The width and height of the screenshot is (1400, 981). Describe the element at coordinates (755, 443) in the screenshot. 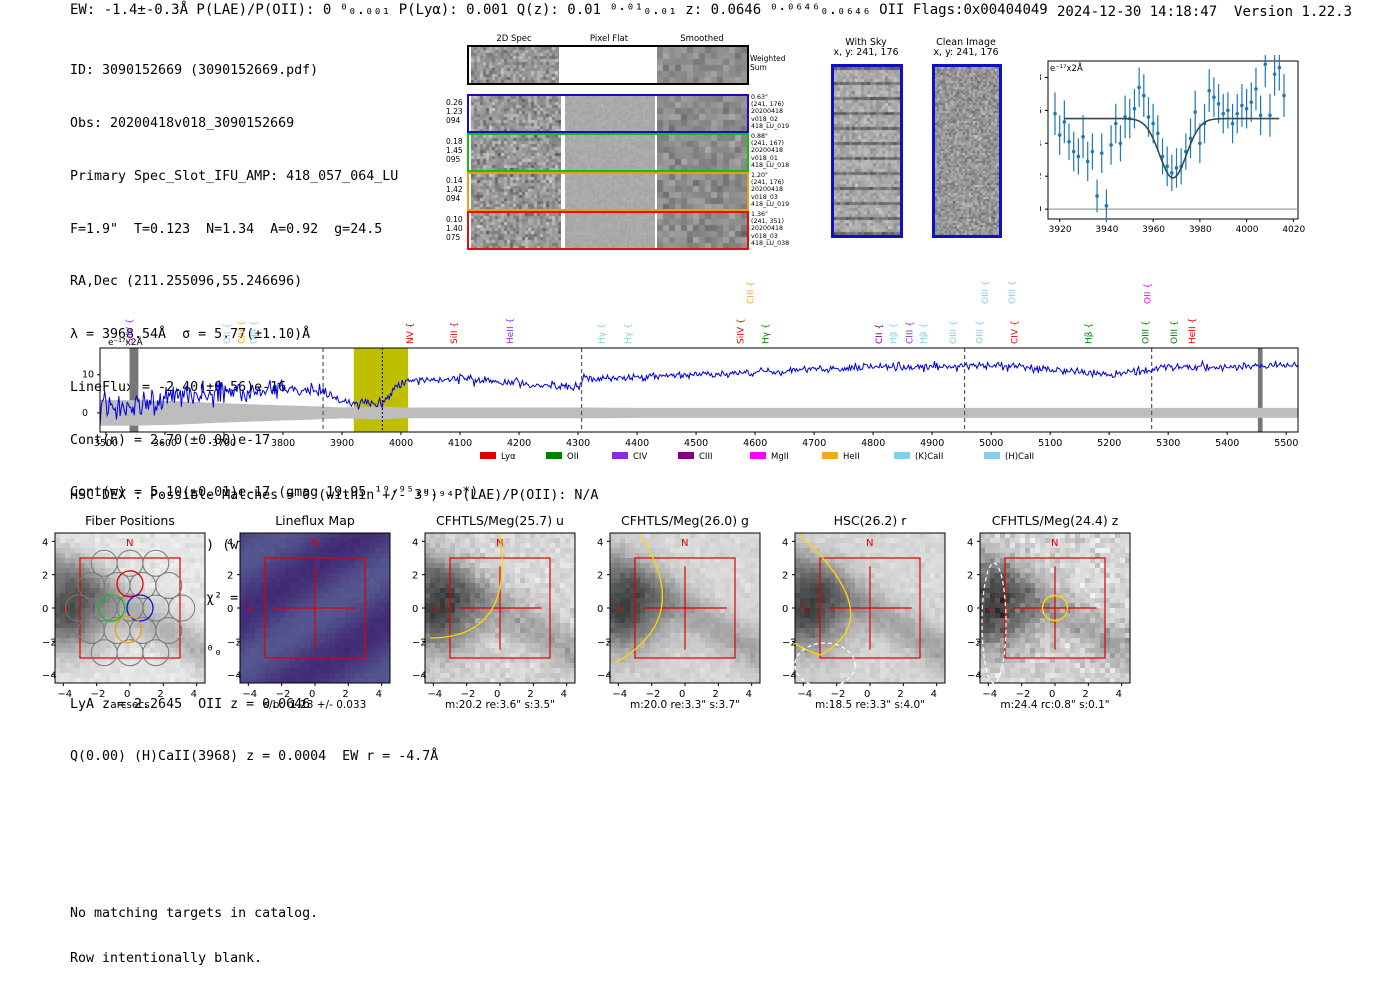

I see `spectrum-xtick-label: 4600` at that location.